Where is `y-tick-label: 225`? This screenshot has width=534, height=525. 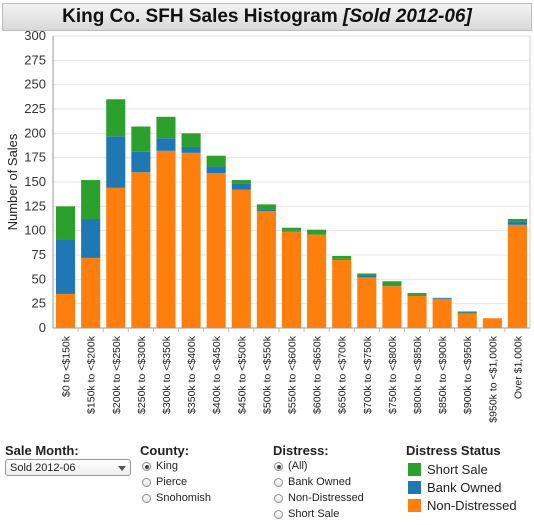
y-tick-label: 225 is located at coordinates (35, 108).